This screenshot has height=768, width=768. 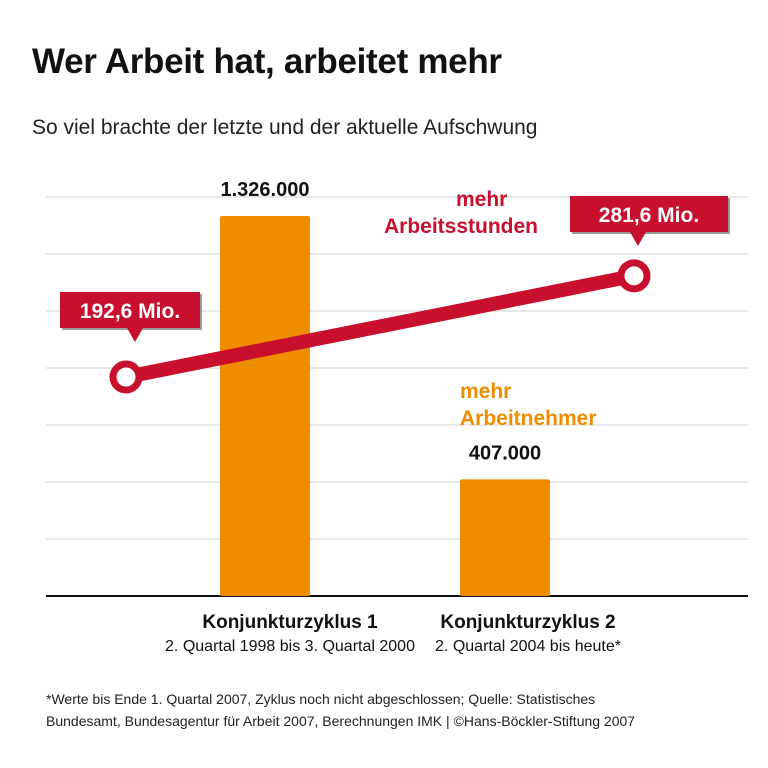 What do you see at coordinates (265, 190) in the screenshot?
I see `bar-value-label: 1.326.000` at bounding box center [265, 190].